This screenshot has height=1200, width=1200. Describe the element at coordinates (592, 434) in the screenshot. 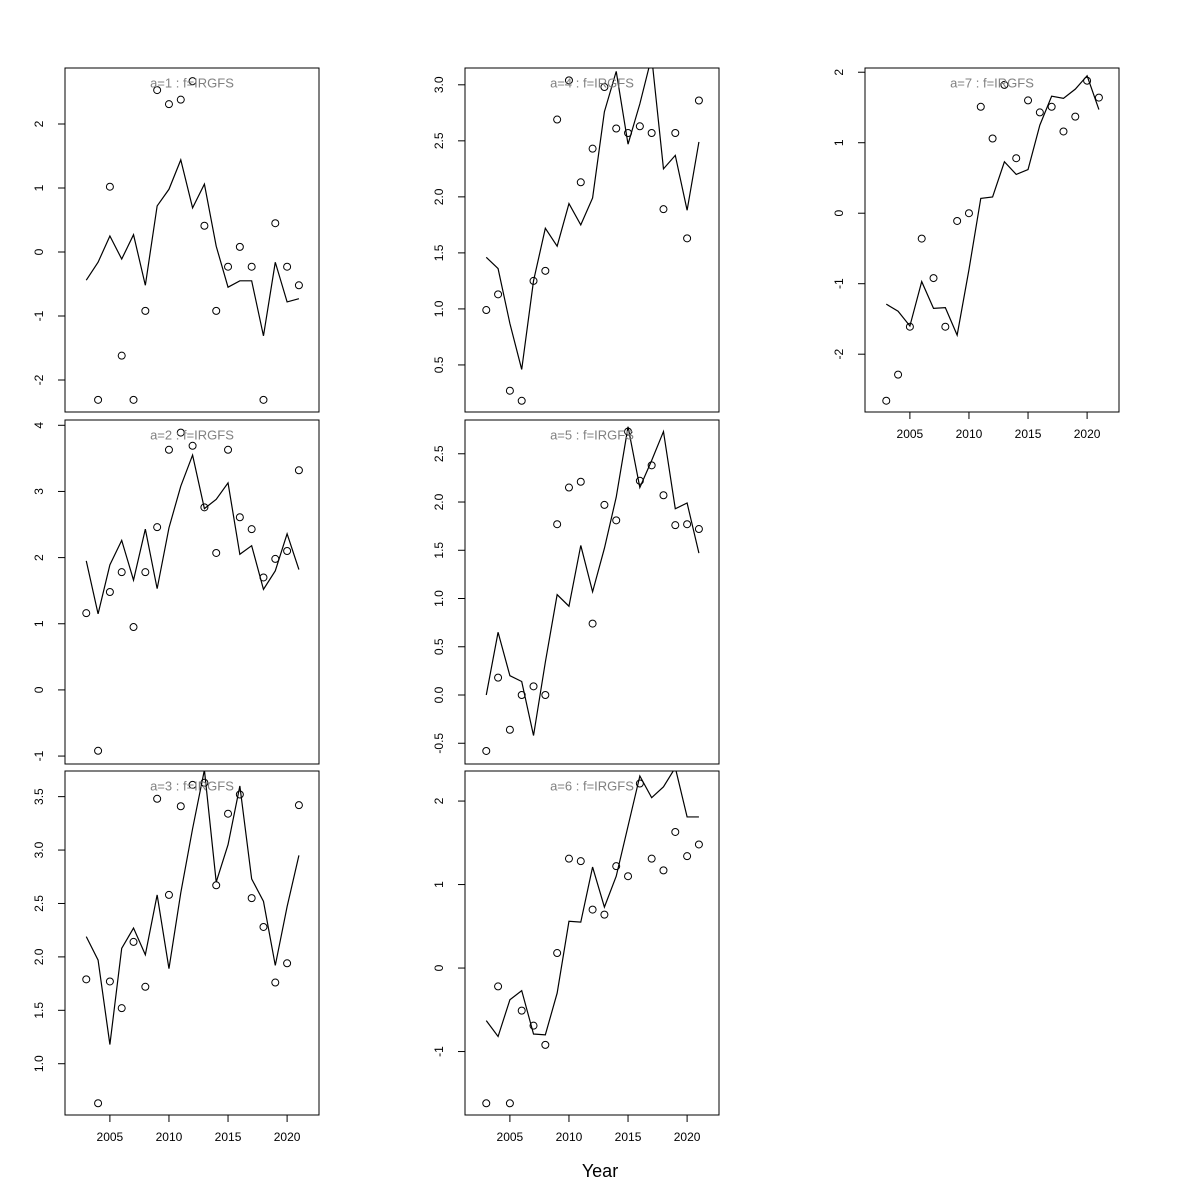

I see `panel-title: a=5 : f=IRGFS` at that location.